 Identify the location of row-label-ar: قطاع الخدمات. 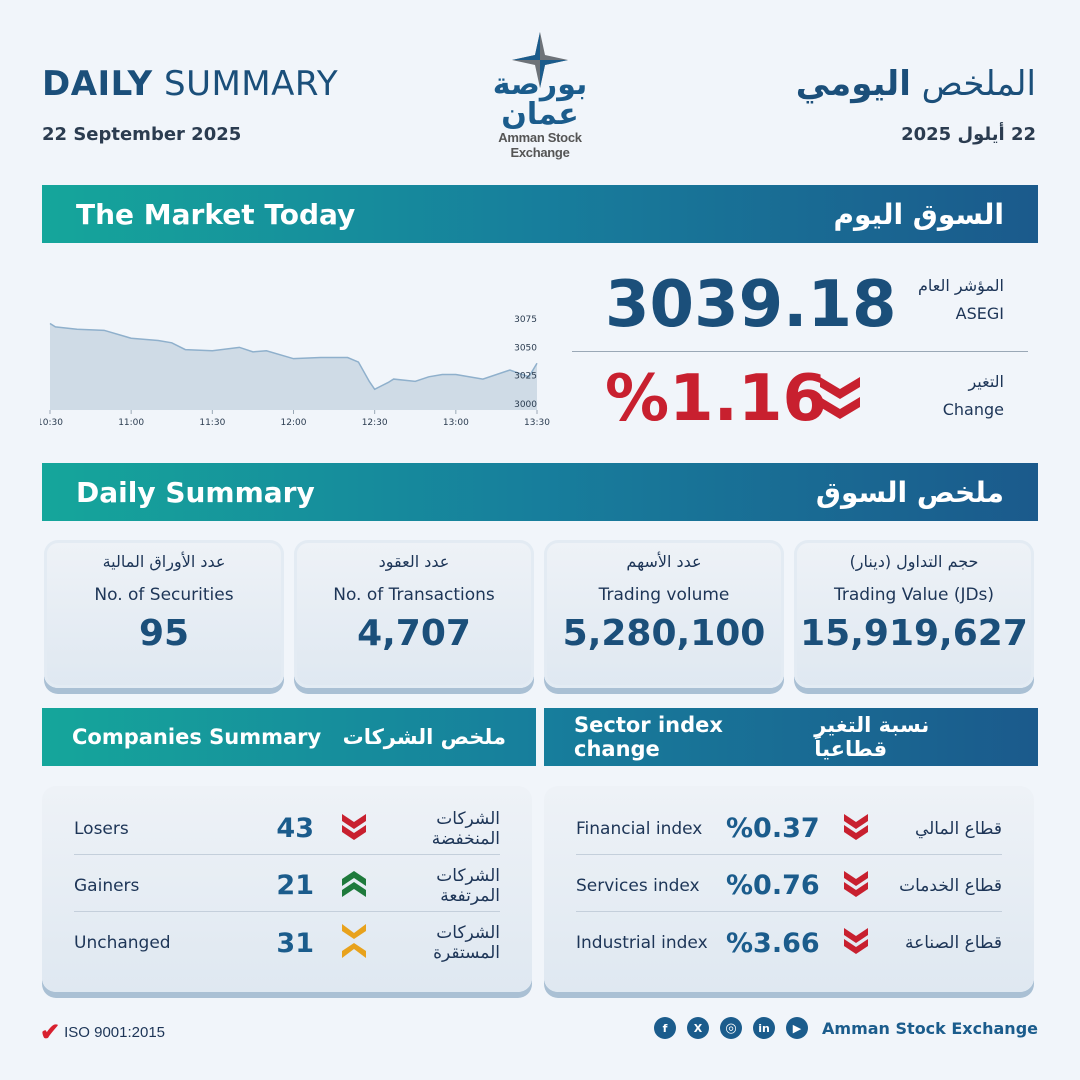
(950, 885).